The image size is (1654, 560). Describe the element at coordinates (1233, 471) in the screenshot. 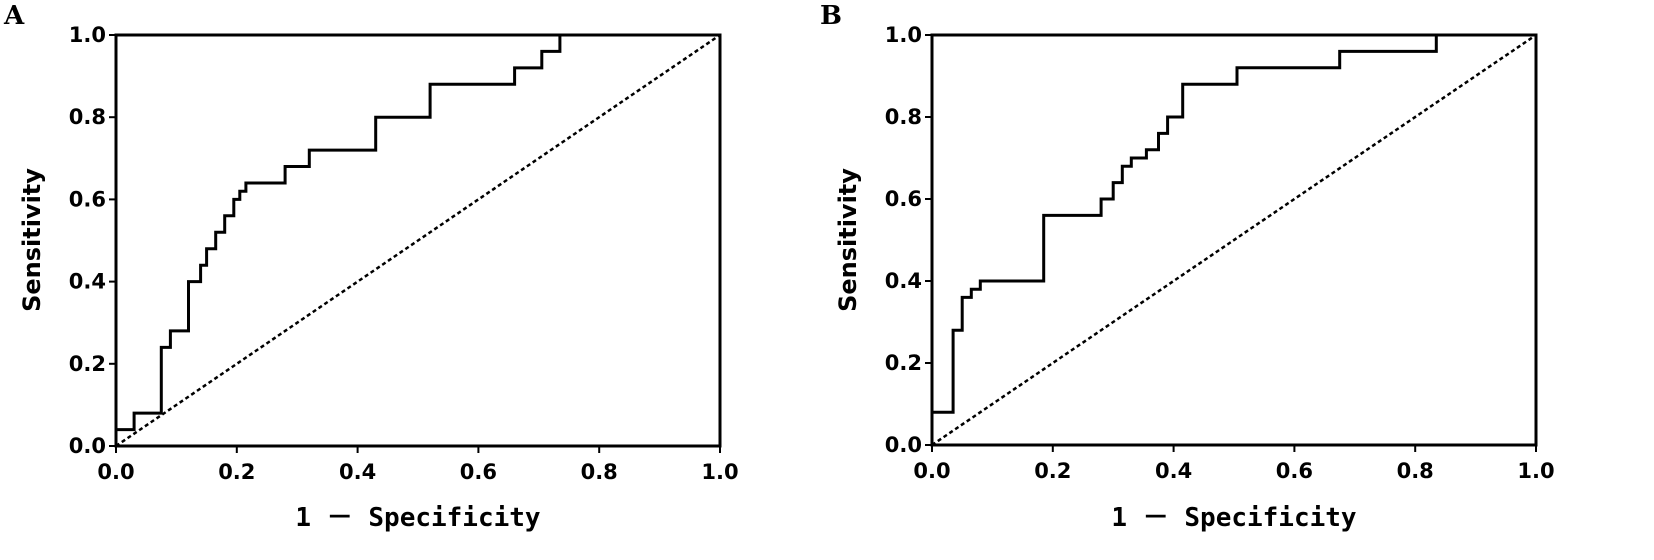

I see `x-tick-labels-b: 0.0 0.2 0.4 0.6 0.8 1.0` at that location.